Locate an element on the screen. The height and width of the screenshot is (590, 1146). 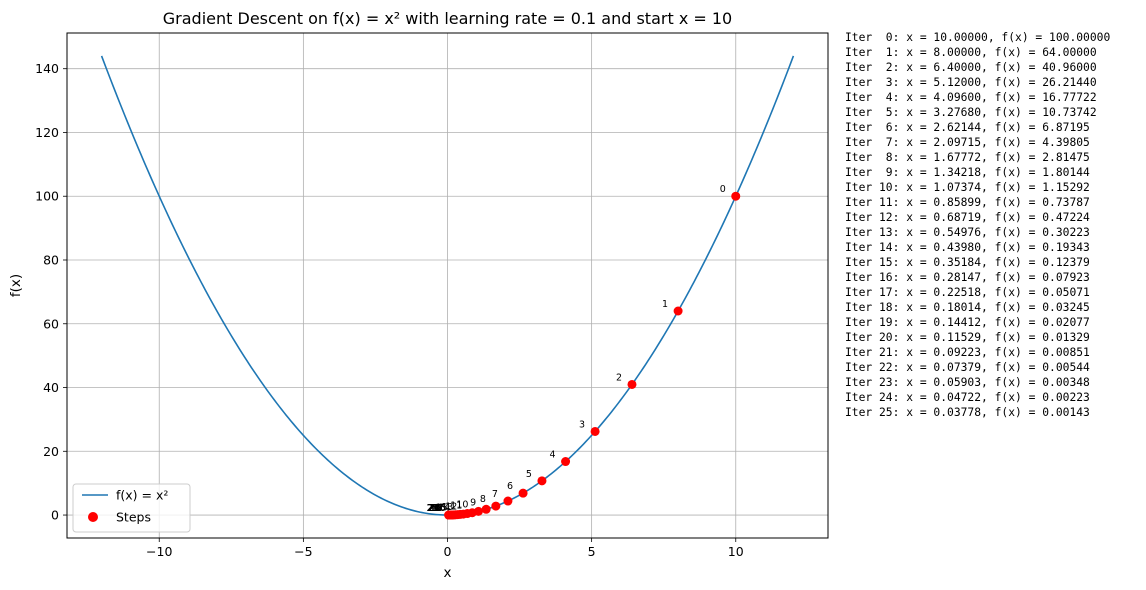
step-label: 16 is located at coordinates (440, 508).